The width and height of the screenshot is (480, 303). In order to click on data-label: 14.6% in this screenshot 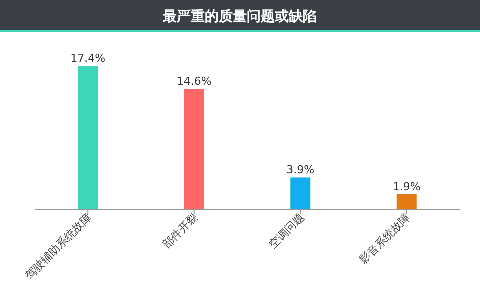, I will do `click(194, 81)`.